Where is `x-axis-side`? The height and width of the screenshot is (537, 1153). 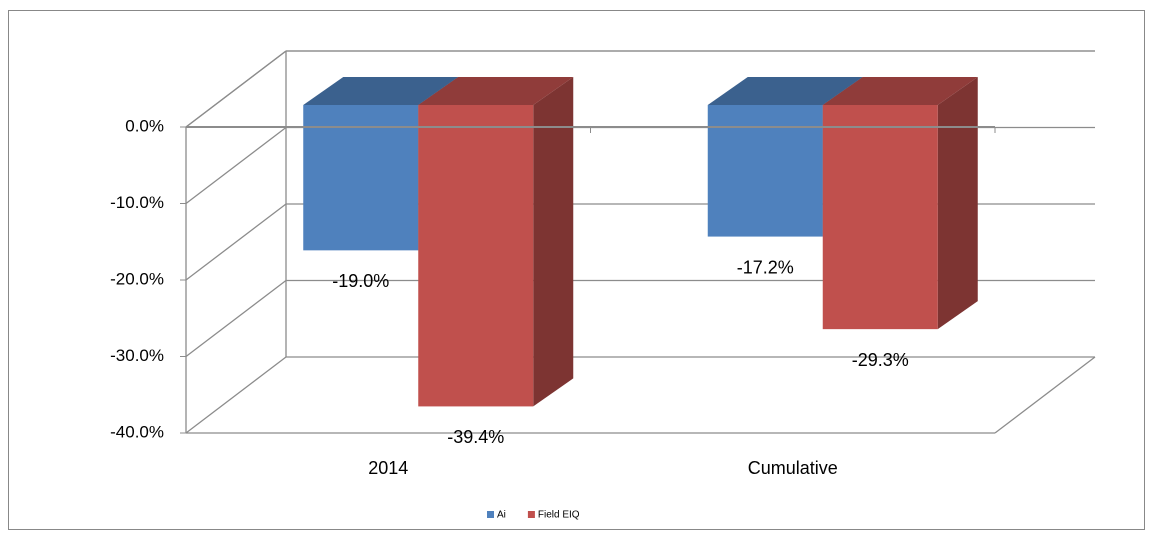 x-axis-side is located at coordinates (236, 89).